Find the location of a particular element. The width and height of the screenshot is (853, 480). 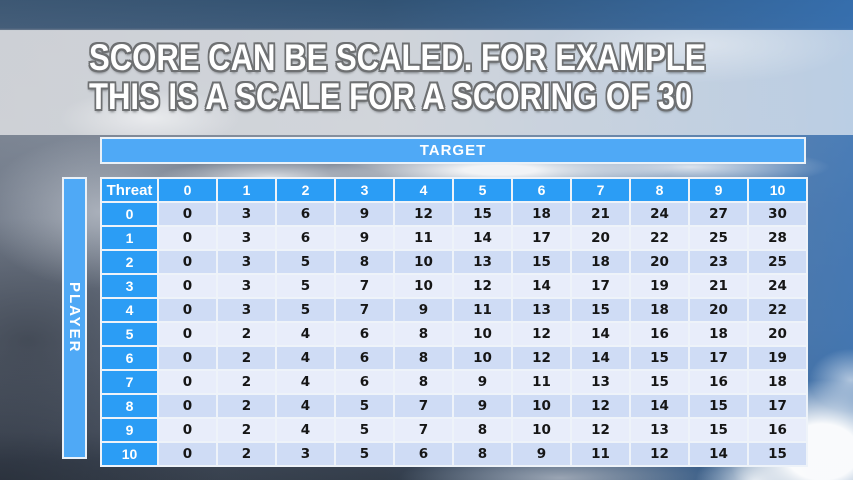

row-header-cell: 5 is located at coordinates (129, 334).